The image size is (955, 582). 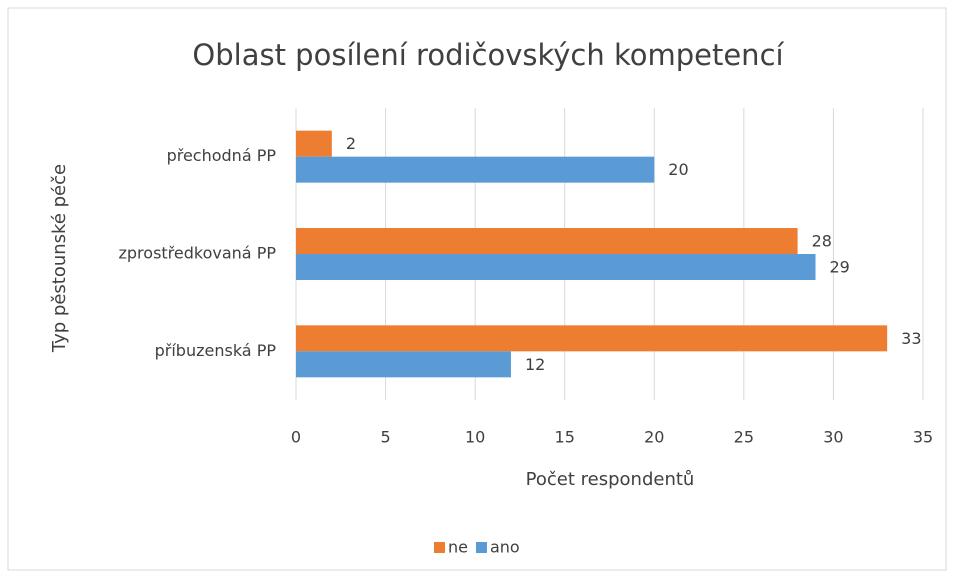 What do you see at coordinates (216, 350) in the screenshot?
I see `y-tick-label: příbuzenská PP` at bounding box center [216, 350].